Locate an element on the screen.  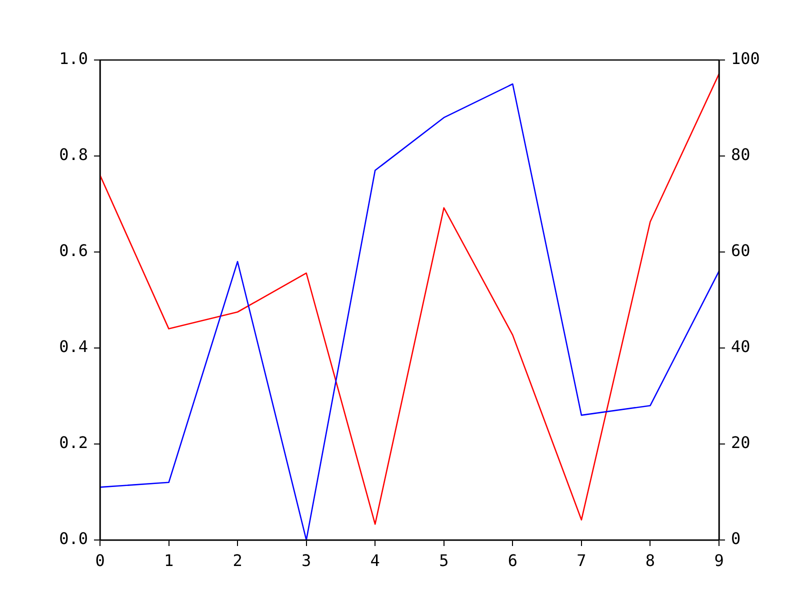
x-tick-label: 8 is located at coordinates (650, 560).